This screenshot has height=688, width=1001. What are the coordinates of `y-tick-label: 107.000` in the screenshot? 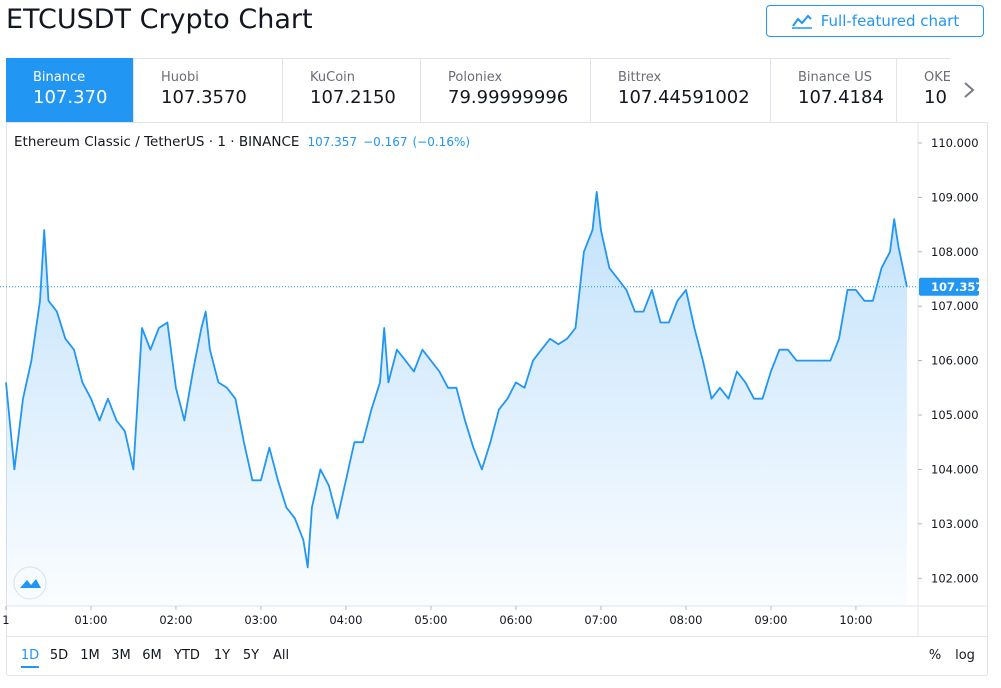 It's located at (955, 306).